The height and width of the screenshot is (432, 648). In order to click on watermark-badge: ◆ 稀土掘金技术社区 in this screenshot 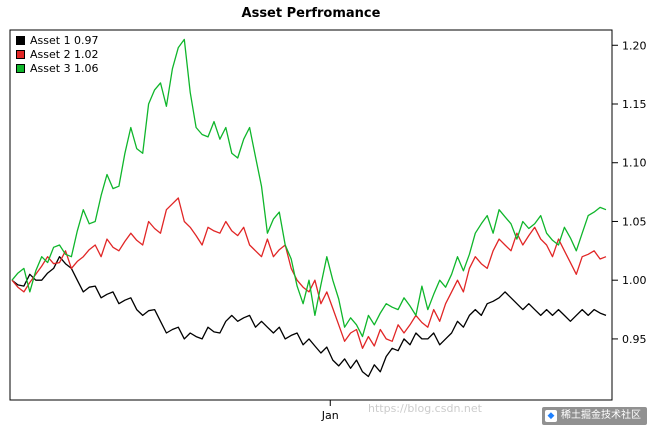, I will do `click(594, 416)`.